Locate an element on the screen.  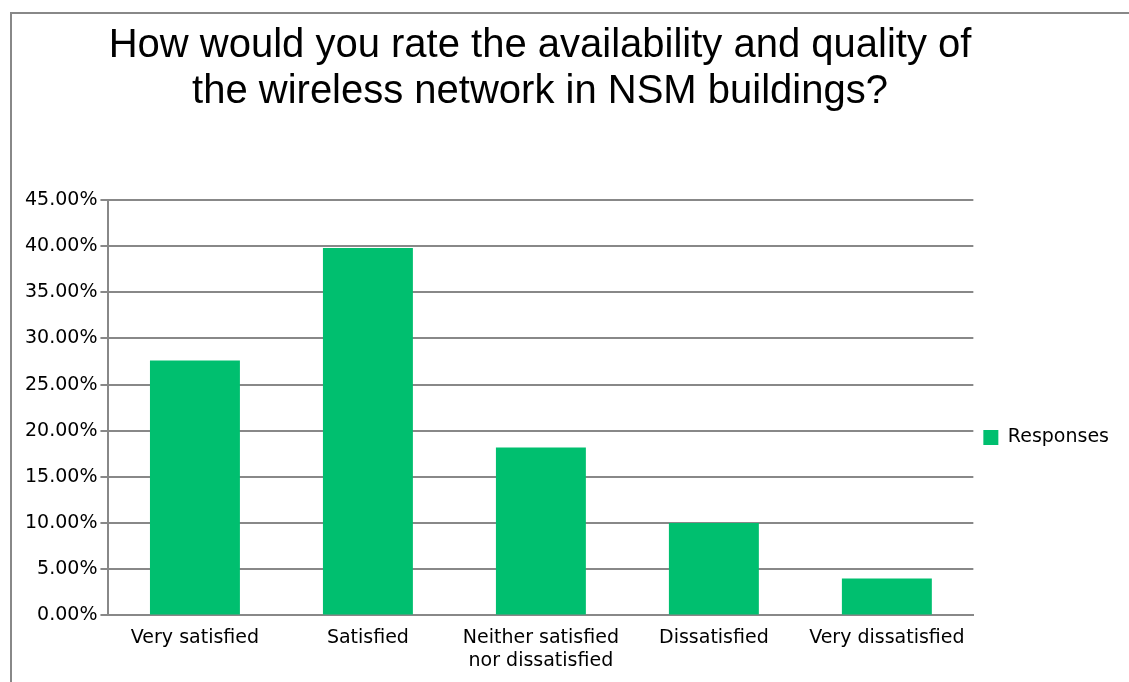
chart-title: How would you rate the availability and quality of the wireless network in NSM buildings? is located at coordinates (540, 66).